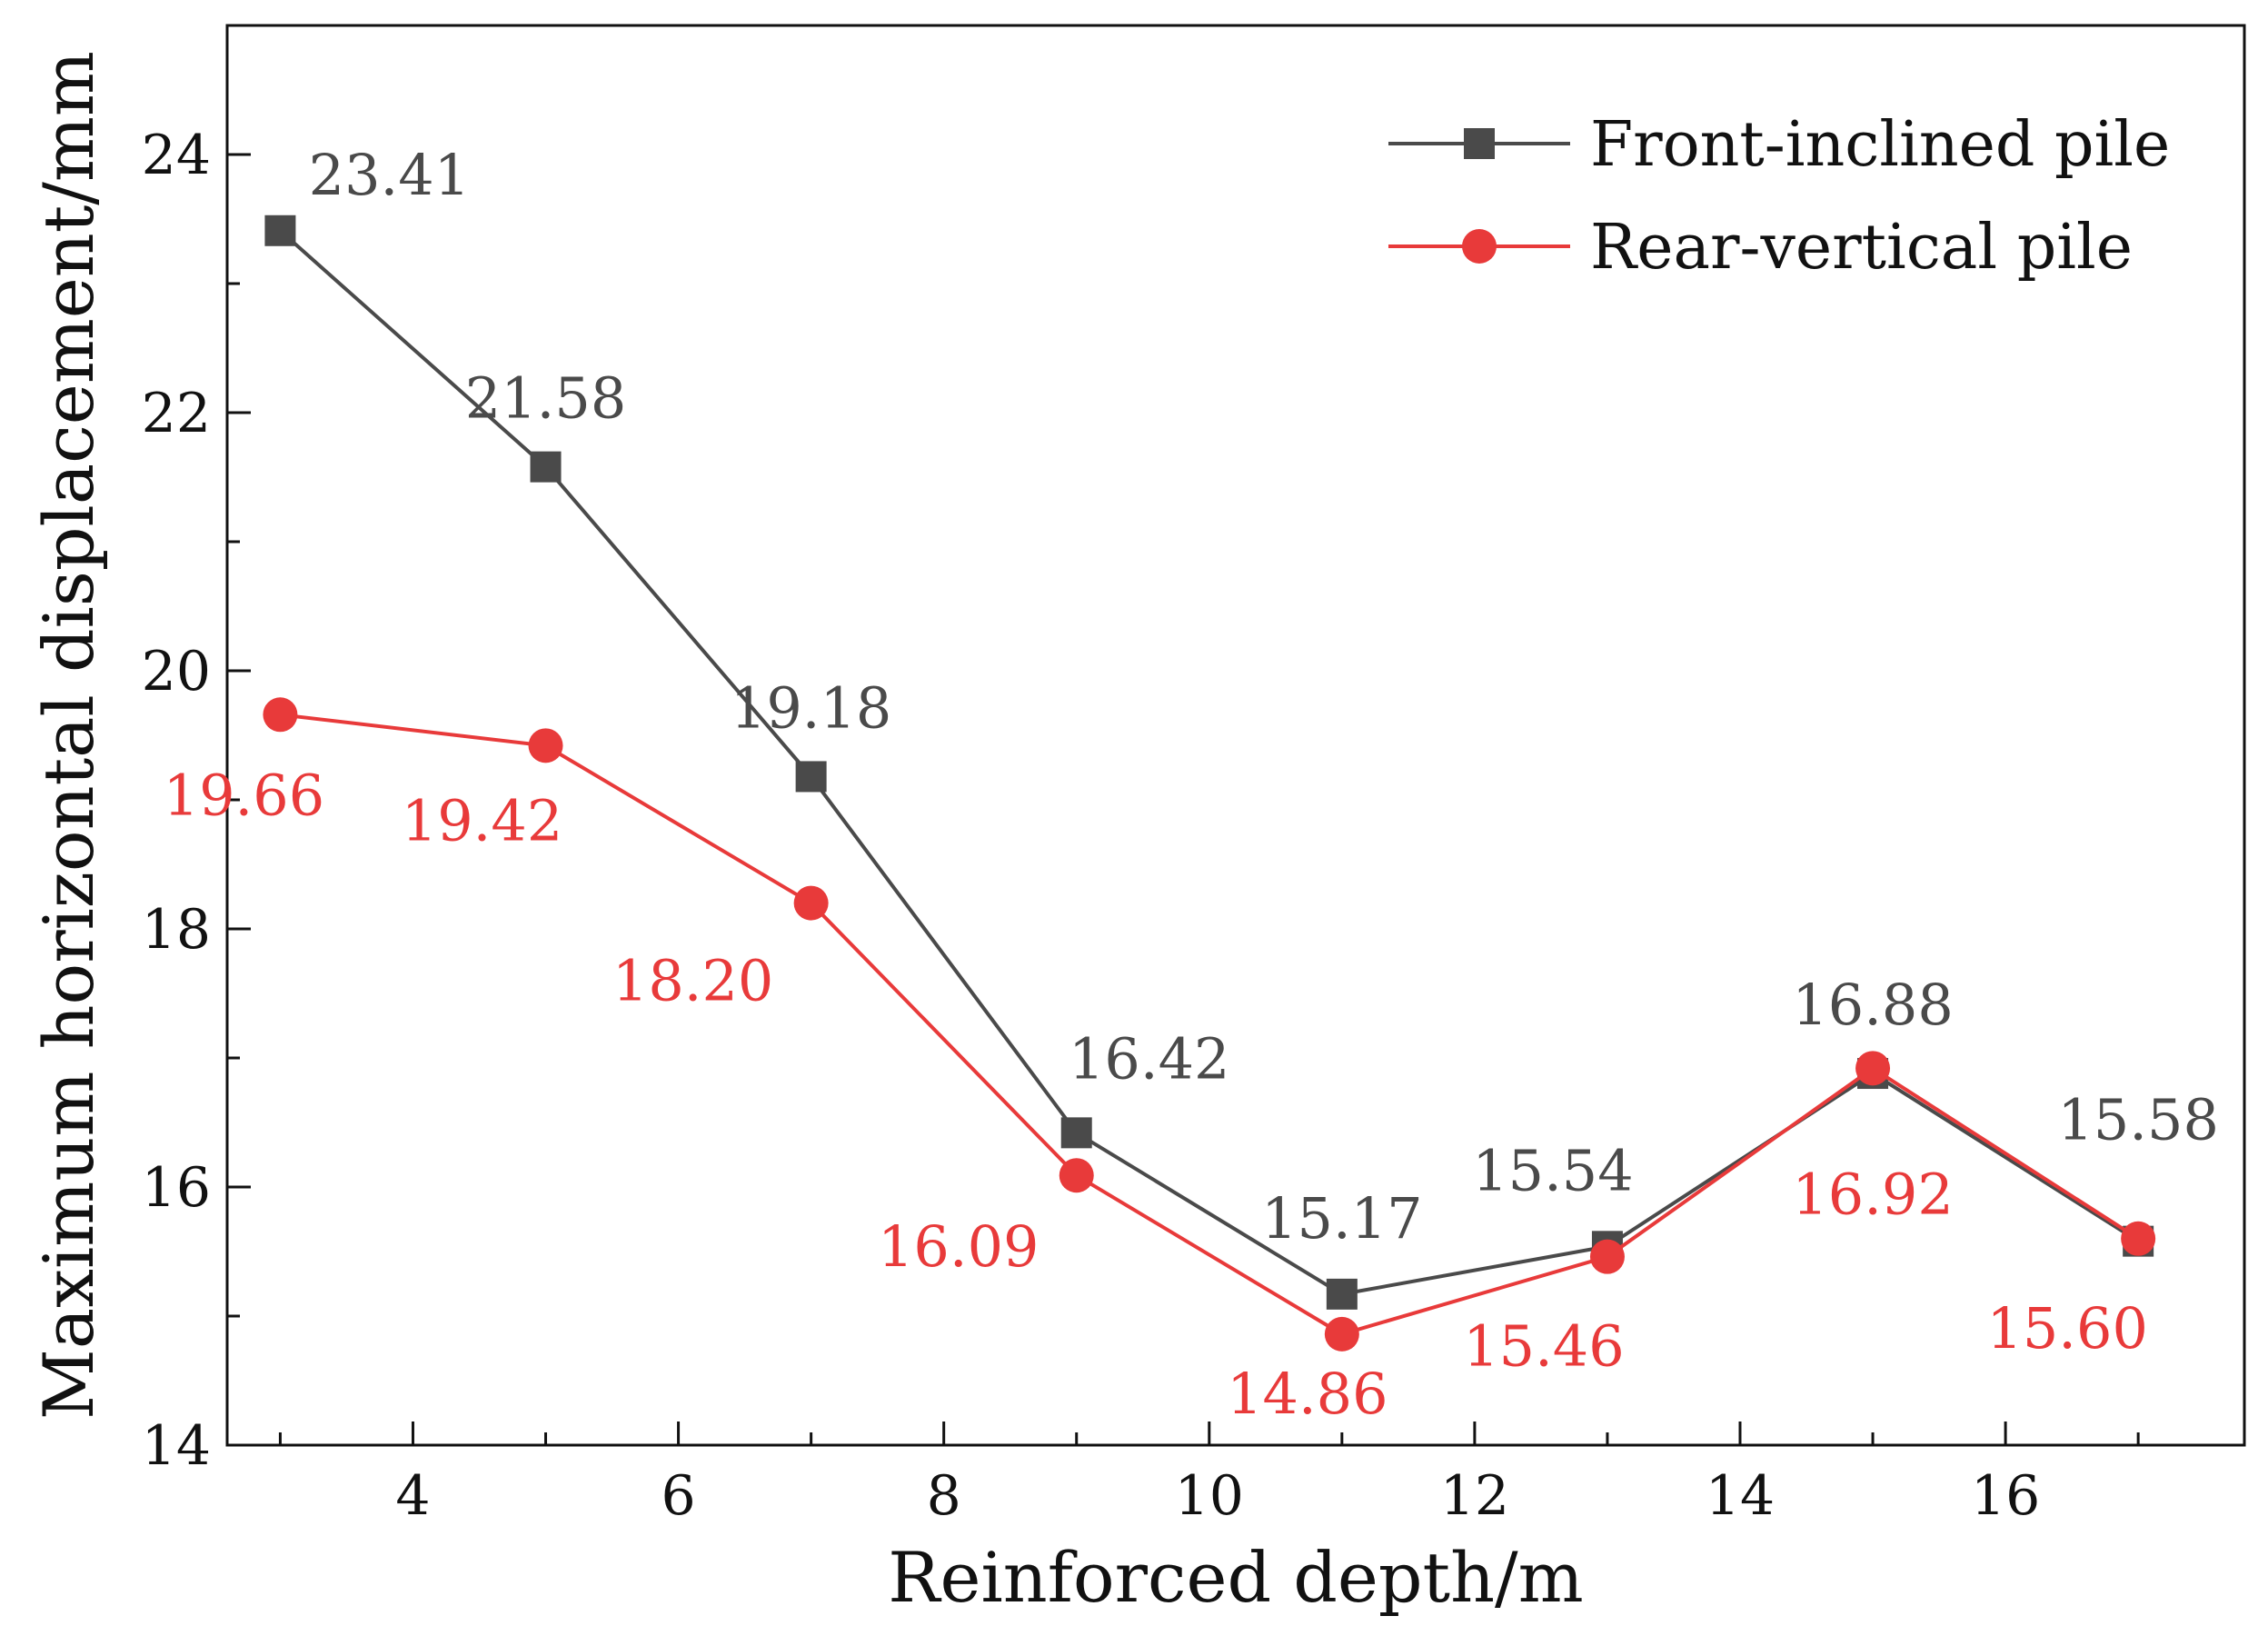  Describe the element at coordinates (1479, 143) in the screenshot. I see `legend-marker-square` at that location.